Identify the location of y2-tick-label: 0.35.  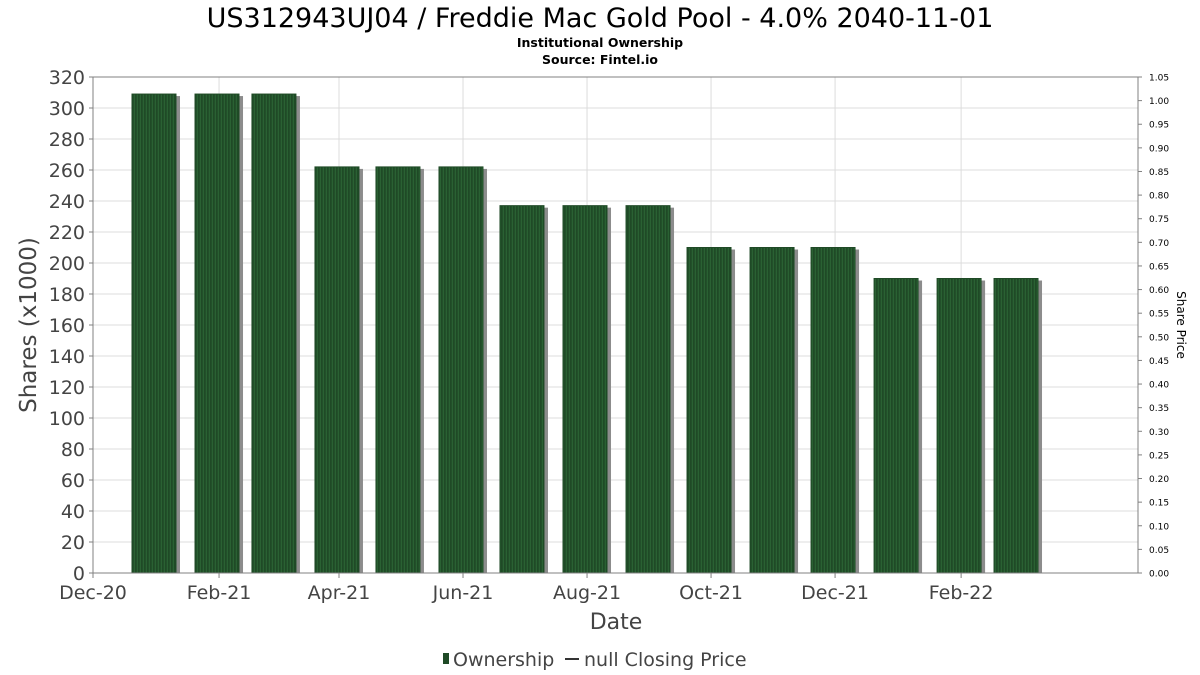
(1159, 409).